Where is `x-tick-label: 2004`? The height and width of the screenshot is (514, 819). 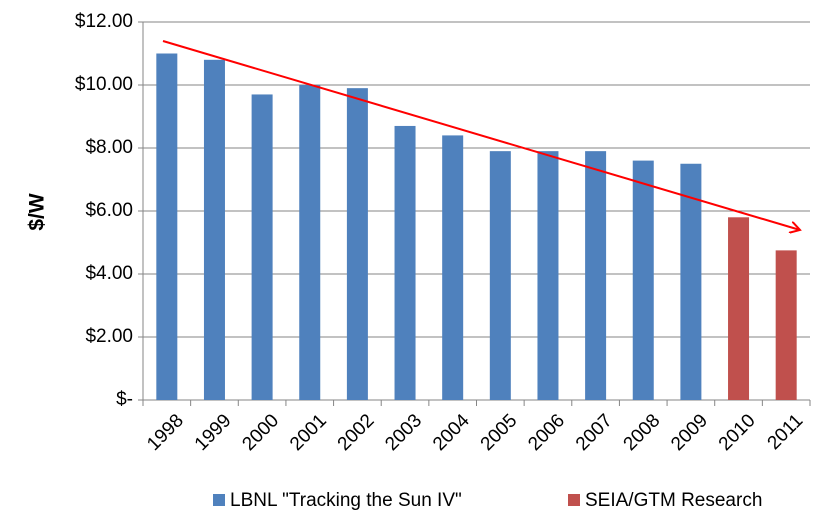 x-tick-label: 2004 is located at coordinates (451, 432).